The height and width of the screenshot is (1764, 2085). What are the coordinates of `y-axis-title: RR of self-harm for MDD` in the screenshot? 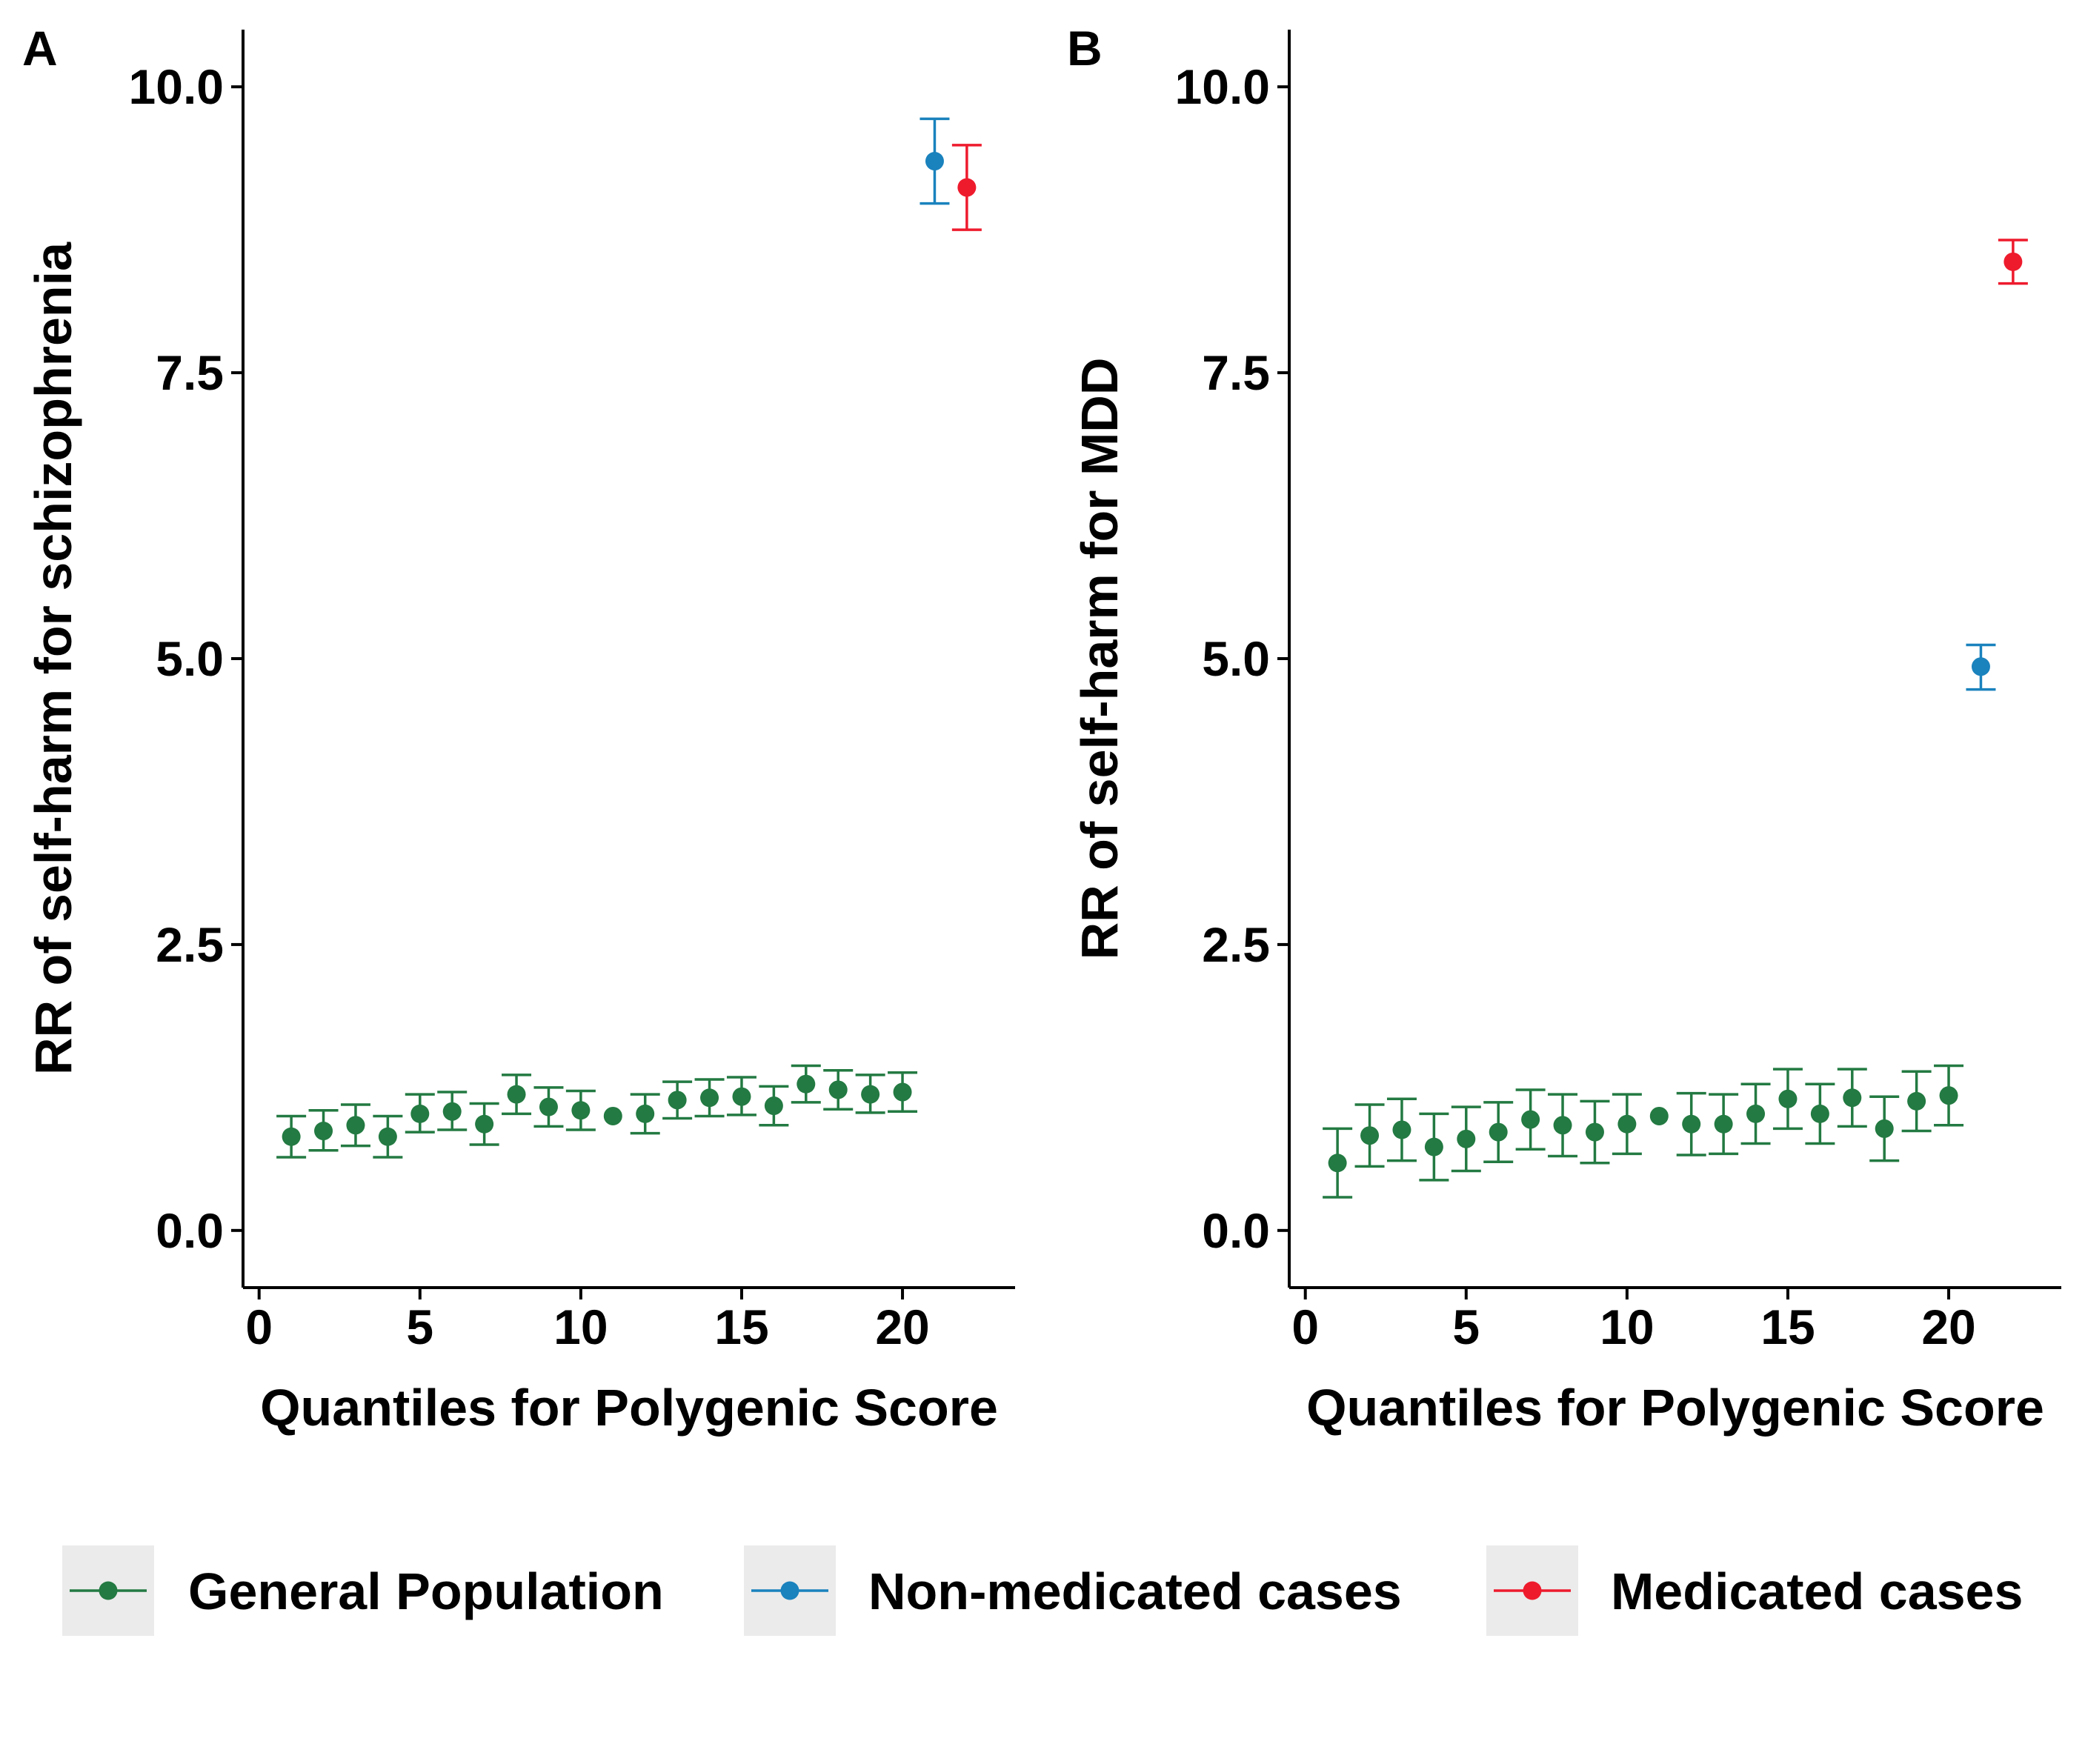 It's located at (1099, 659).